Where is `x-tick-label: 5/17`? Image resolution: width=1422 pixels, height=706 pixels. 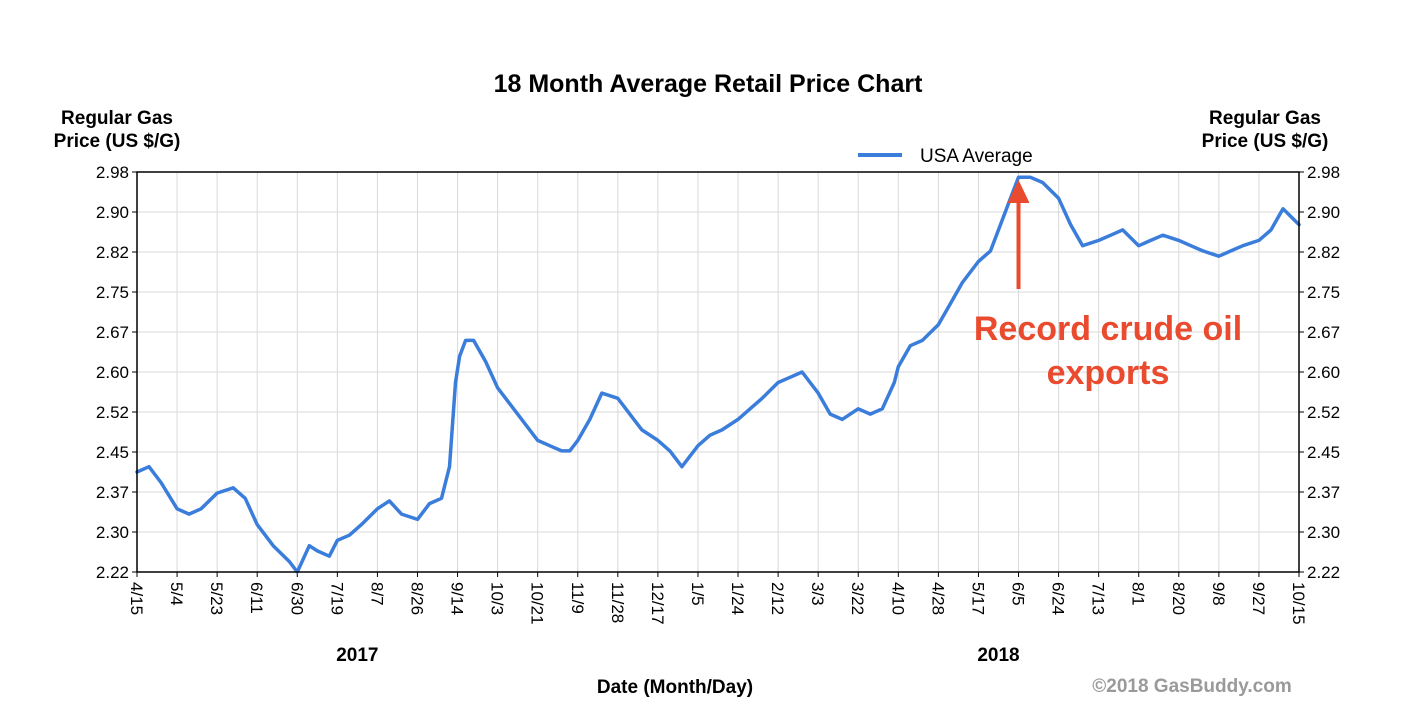 x-tick-label: 5/17 is located at coordinates (977, 598).